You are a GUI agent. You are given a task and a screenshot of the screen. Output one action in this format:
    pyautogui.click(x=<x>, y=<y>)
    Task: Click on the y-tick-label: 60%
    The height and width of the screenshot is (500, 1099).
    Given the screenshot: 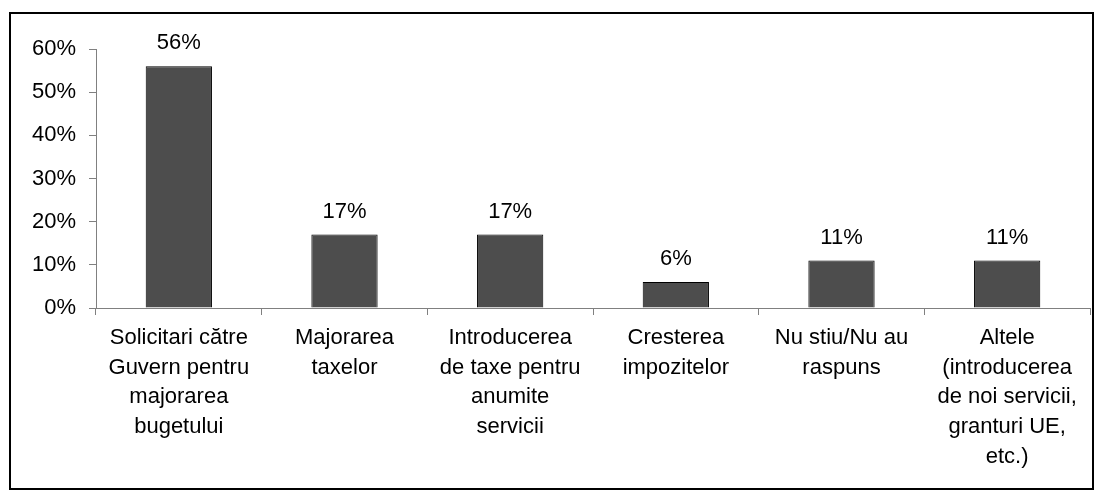 What is the action you would take?
    pyautogui.click(x=53, y=48)
    